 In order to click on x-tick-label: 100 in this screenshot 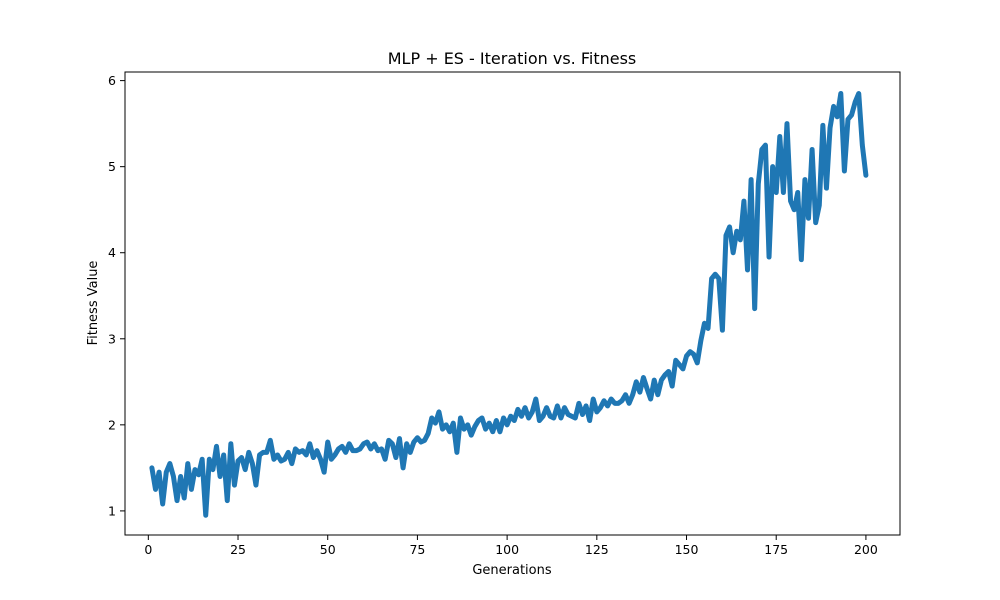, I will do `click(507, 549)`.